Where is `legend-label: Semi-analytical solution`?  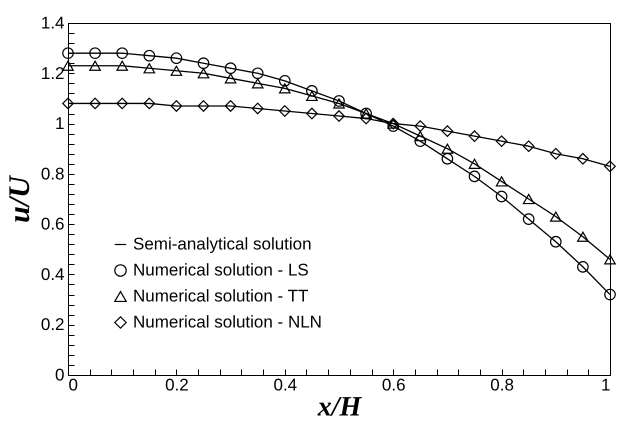 legend-label: Semi-analytical solution is located at coordinates (222, 244).